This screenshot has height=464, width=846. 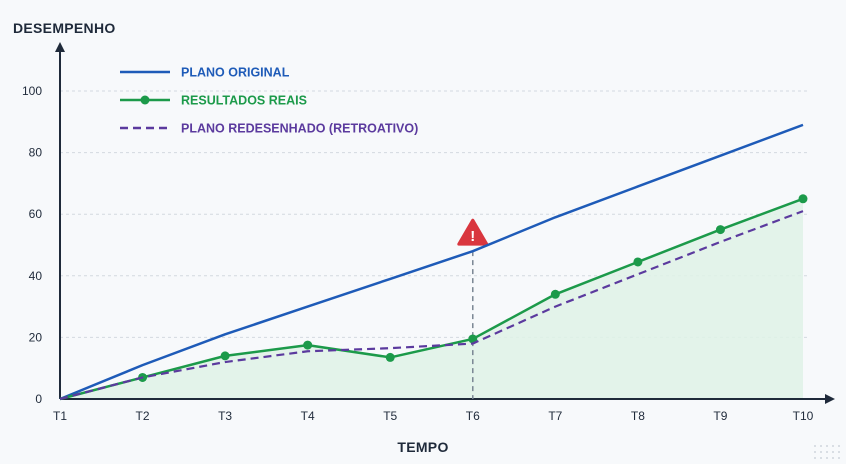 I want to click on x-tick-label: T10, so click(x=803, y=416).